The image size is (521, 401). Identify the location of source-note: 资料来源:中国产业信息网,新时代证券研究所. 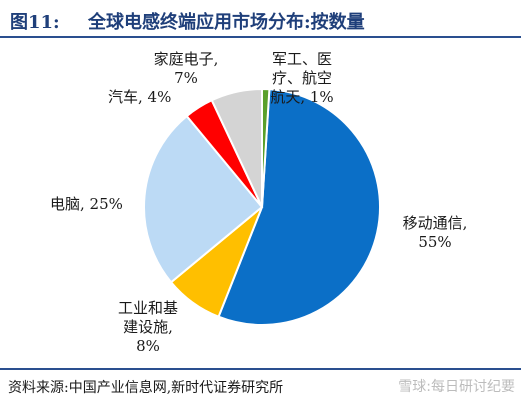
(146, 388).